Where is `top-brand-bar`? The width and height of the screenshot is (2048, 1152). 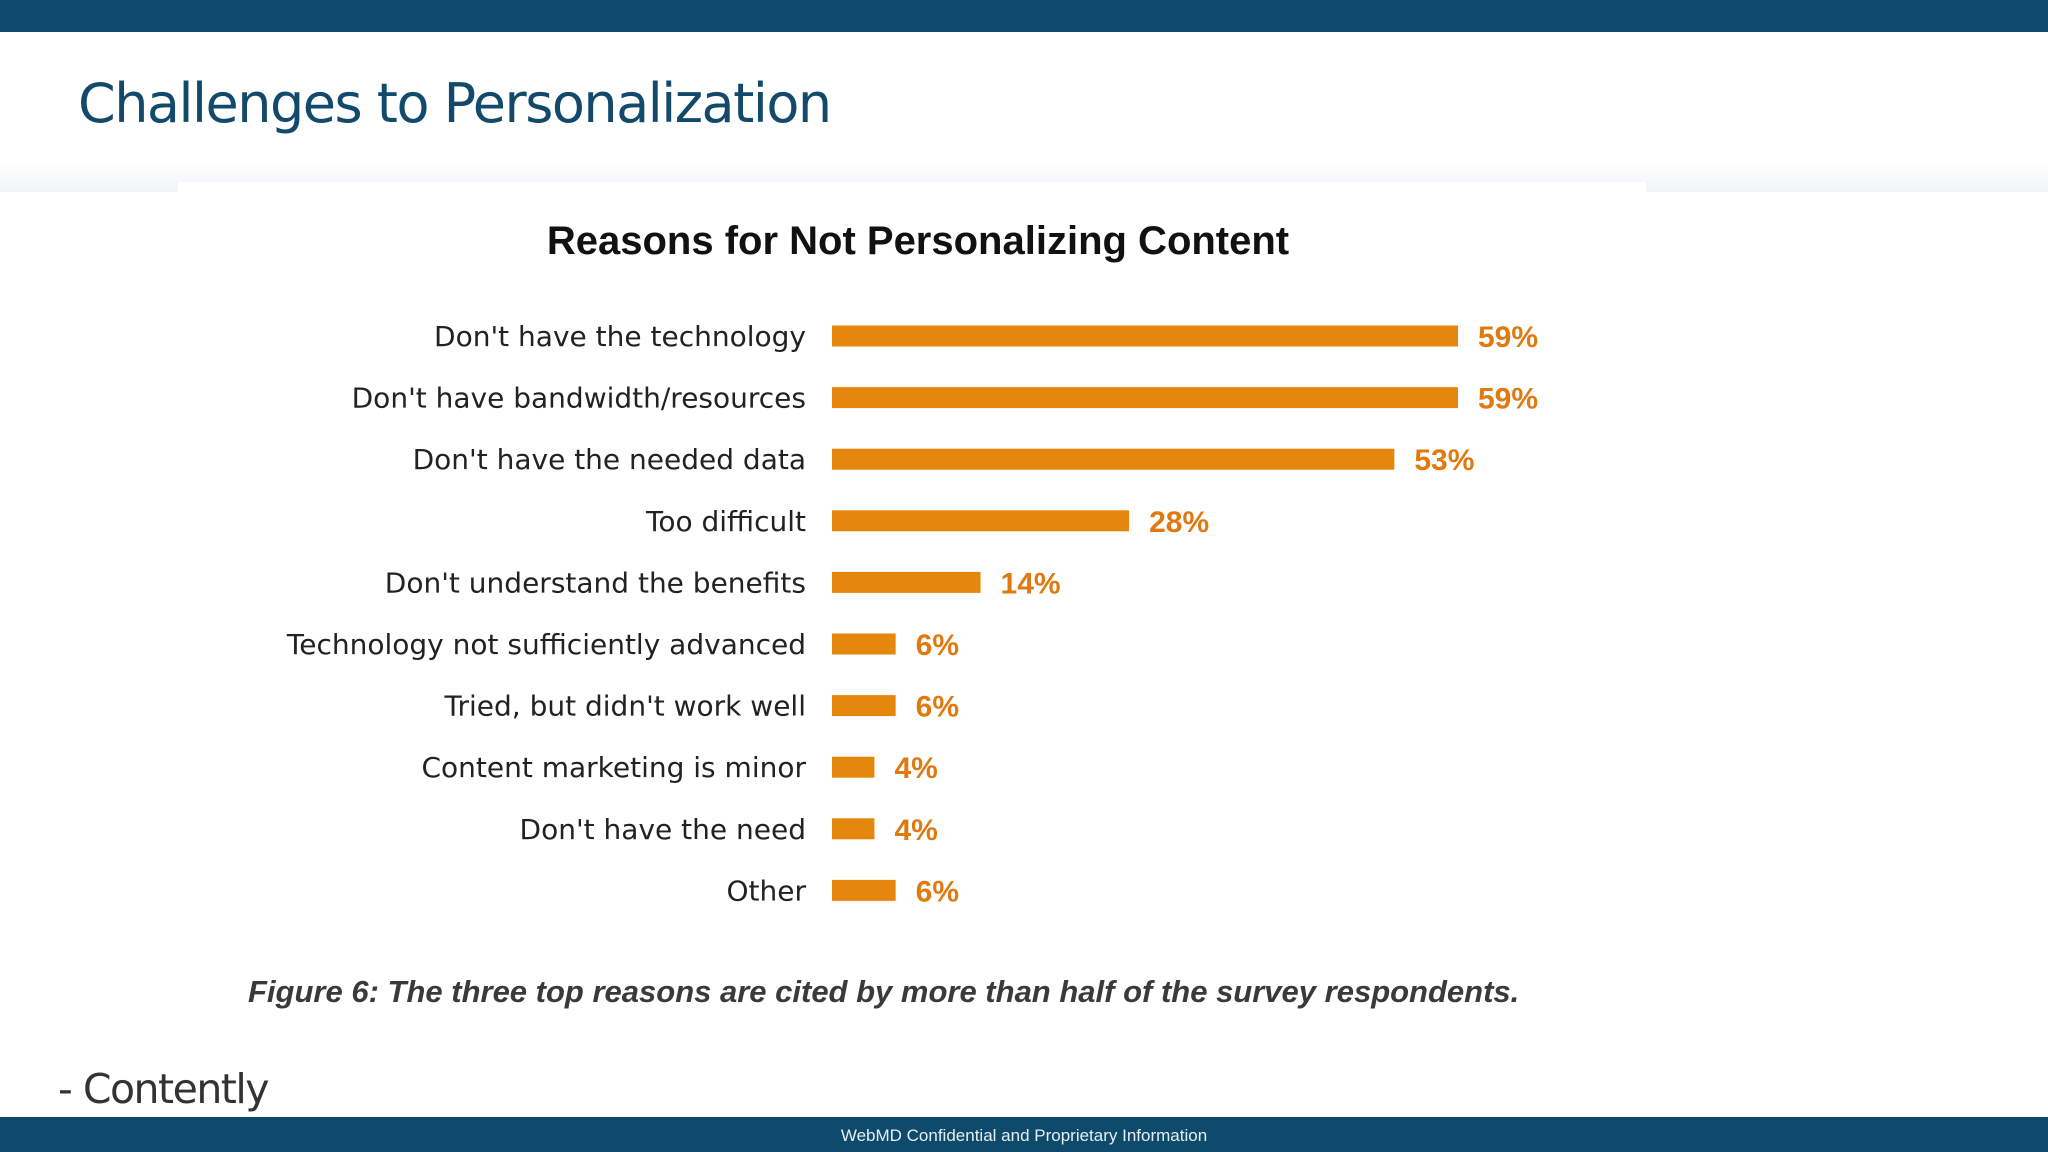 top-brand-bar is located at coordinates (1024, 16).